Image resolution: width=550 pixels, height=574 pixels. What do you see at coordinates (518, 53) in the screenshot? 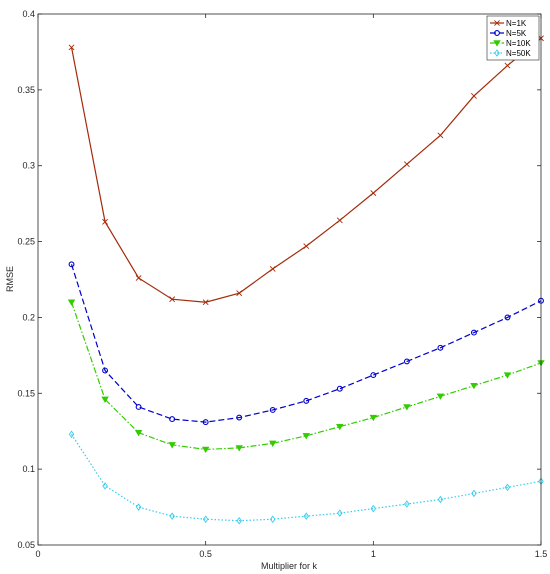
I see `legend-label: N=50K` at bounding box center [518, 53].